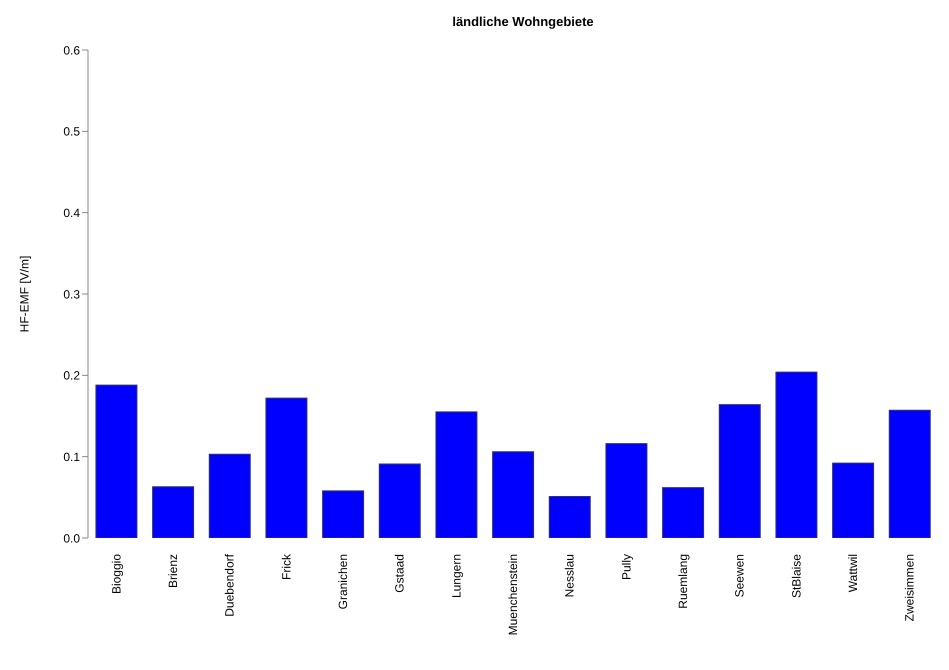 The image size is (949, 670). What do you see at coordinates (523, 21) in the screenshot?
I see `chart-title: ländliche Wohngebiete` at bounding box center [523, 21].